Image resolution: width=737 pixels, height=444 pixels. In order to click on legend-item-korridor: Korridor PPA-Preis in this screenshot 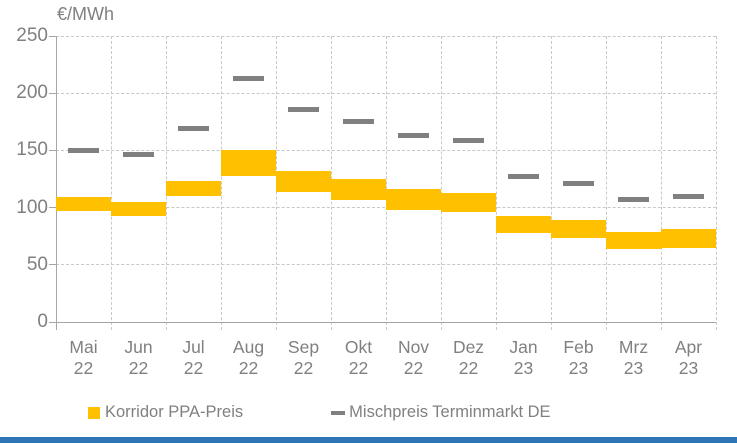, I will do `click(165, 412)`.